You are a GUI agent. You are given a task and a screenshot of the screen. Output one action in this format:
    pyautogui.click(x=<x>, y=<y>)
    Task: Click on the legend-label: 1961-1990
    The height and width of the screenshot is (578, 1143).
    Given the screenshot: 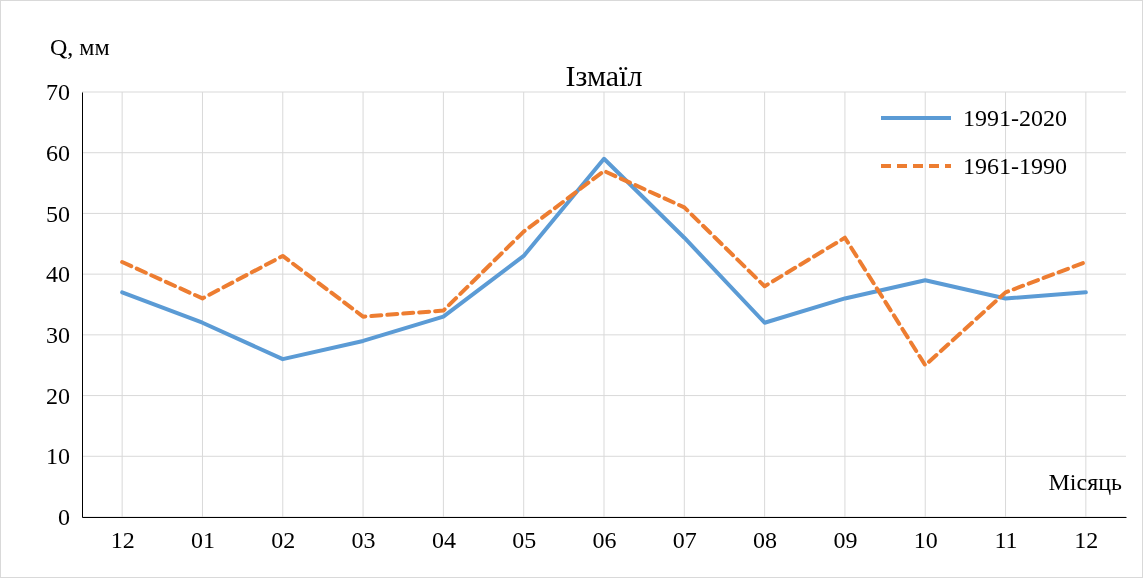 What is the action you would take?
    pyautogui.click(x=1015, y=166)
    